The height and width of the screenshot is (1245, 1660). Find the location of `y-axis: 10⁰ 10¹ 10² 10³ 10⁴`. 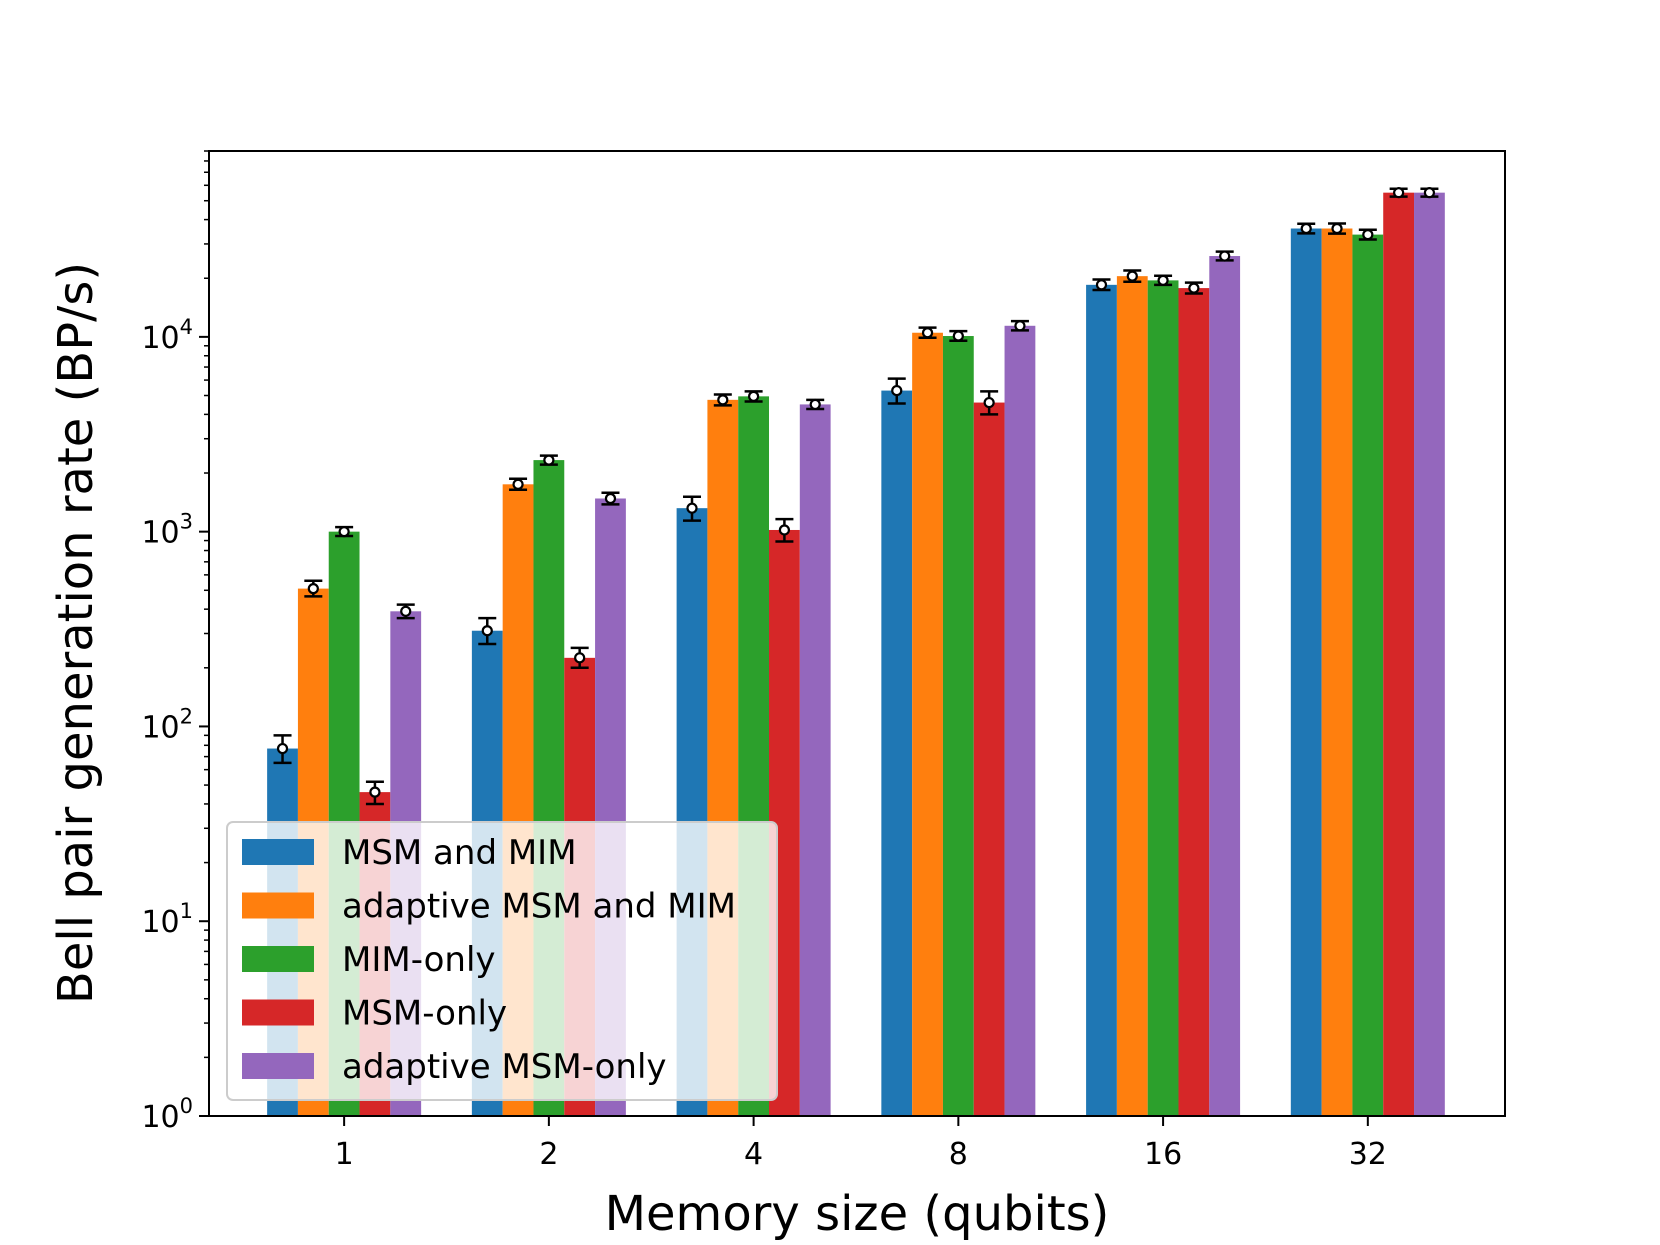

y-axis: 10⁰ 10¹ 10² 10³ 10⁴ is located at coordinates (175, 642).